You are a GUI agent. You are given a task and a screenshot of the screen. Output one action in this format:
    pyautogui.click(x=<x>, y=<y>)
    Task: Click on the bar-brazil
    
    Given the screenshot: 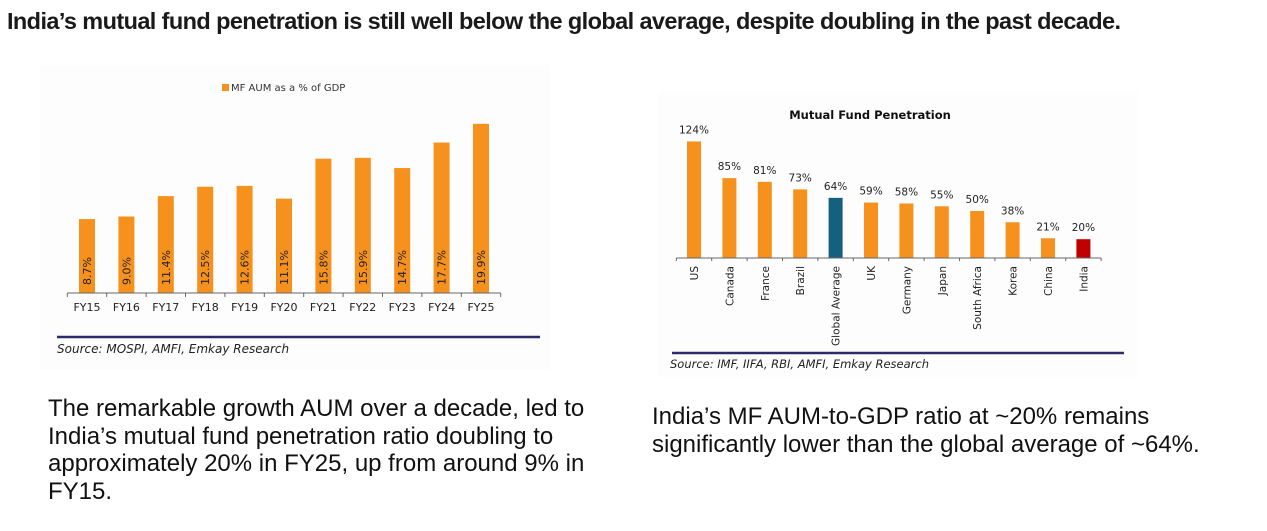 What is the action you would take?
    pyautogui.click(x=800, y=223)
    